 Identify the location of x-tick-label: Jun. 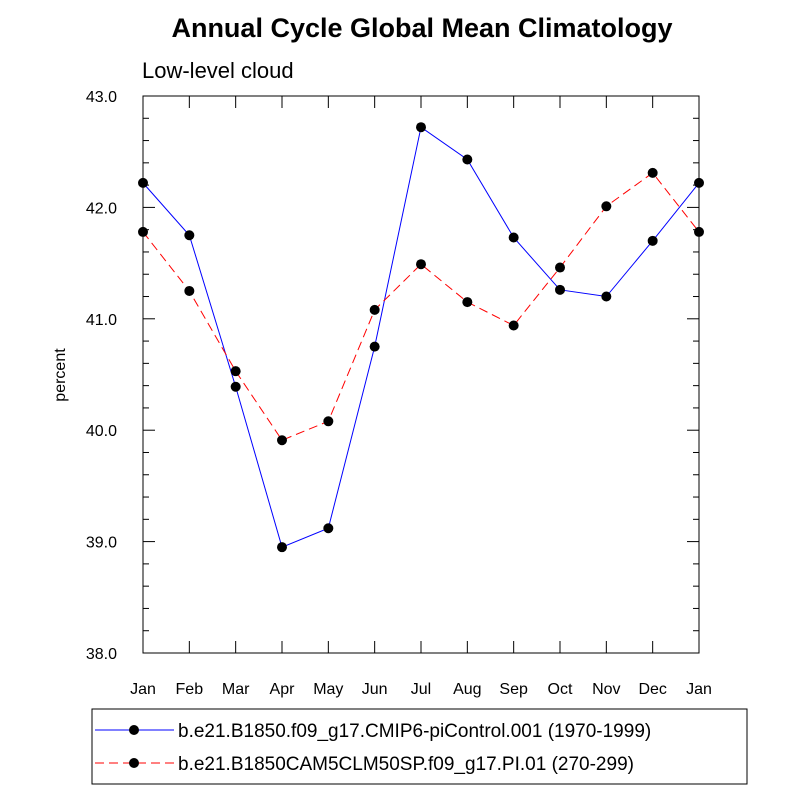
(375, 689).